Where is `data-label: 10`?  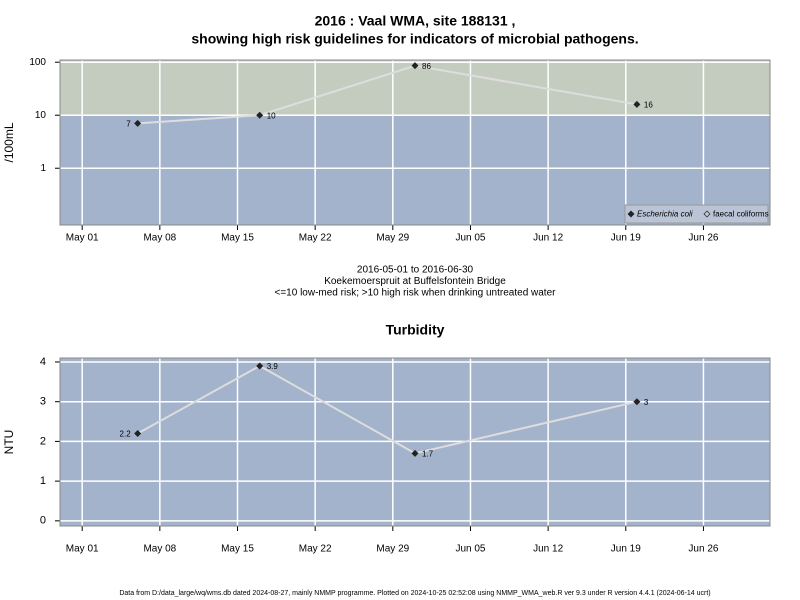
data-label: 10 is located at coordinates (271, 115).